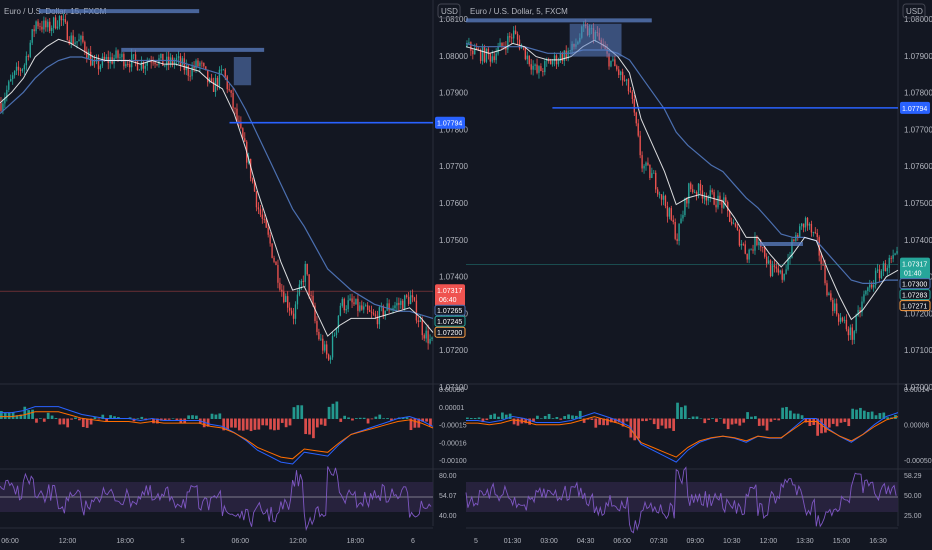 The width and height of the screenshot is (932, 550). What do you see at coordinates (916, 390) in the screenshot?
I see `macd-tick-label: 0.00014` at bounding box center [916, 390].